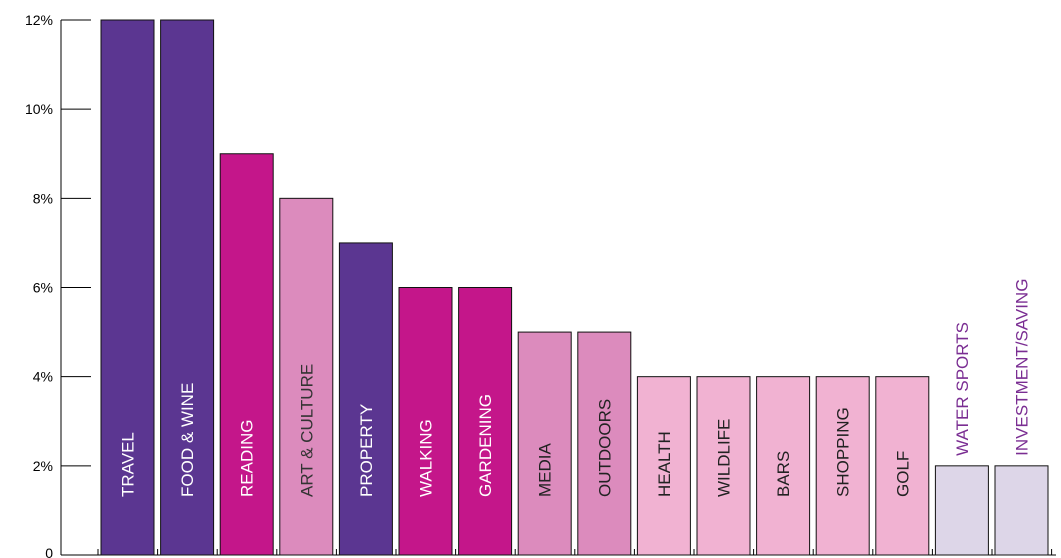  What do you see at coordinates (187, 440) in the screenshot?
I see `bar-label: FOOD & WINE` at bounding box center [187, 440].